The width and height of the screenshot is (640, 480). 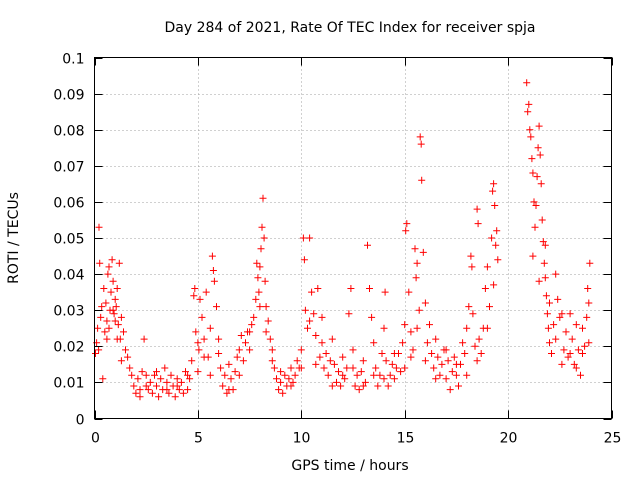 I want to click on y-tick-label: 0.04, so click(x=68, y=276).